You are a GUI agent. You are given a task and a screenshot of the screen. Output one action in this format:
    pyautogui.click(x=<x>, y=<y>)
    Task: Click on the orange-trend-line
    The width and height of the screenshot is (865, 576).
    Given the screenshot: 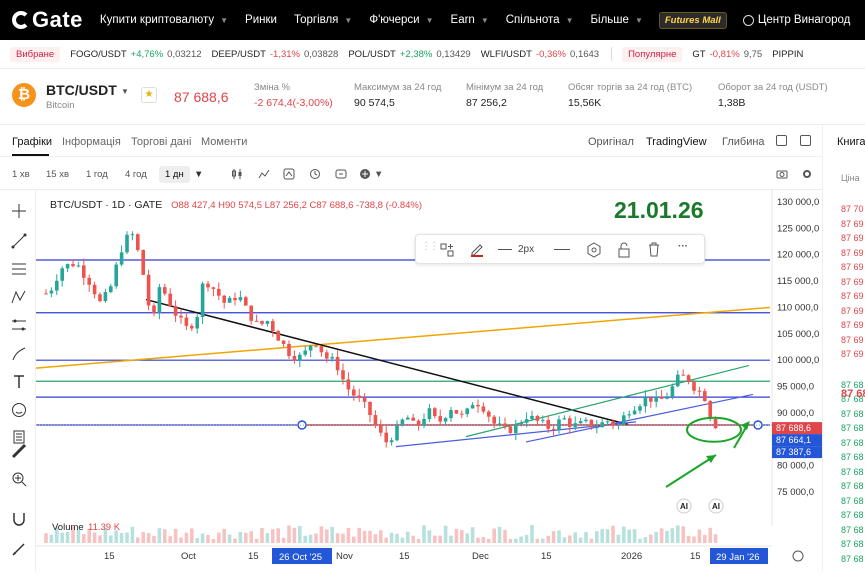 What is the action you would take?
    pyautogui.click(x=403, y=337)
    